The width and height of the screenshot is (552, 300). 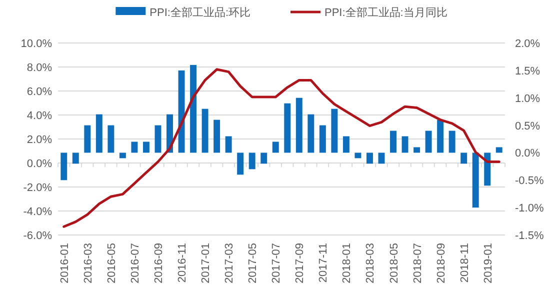 What do you see at coordinates (39, 92) in the screenshot?
I see `y-tick-label: 6.0%` at bounding box center [39, 92].